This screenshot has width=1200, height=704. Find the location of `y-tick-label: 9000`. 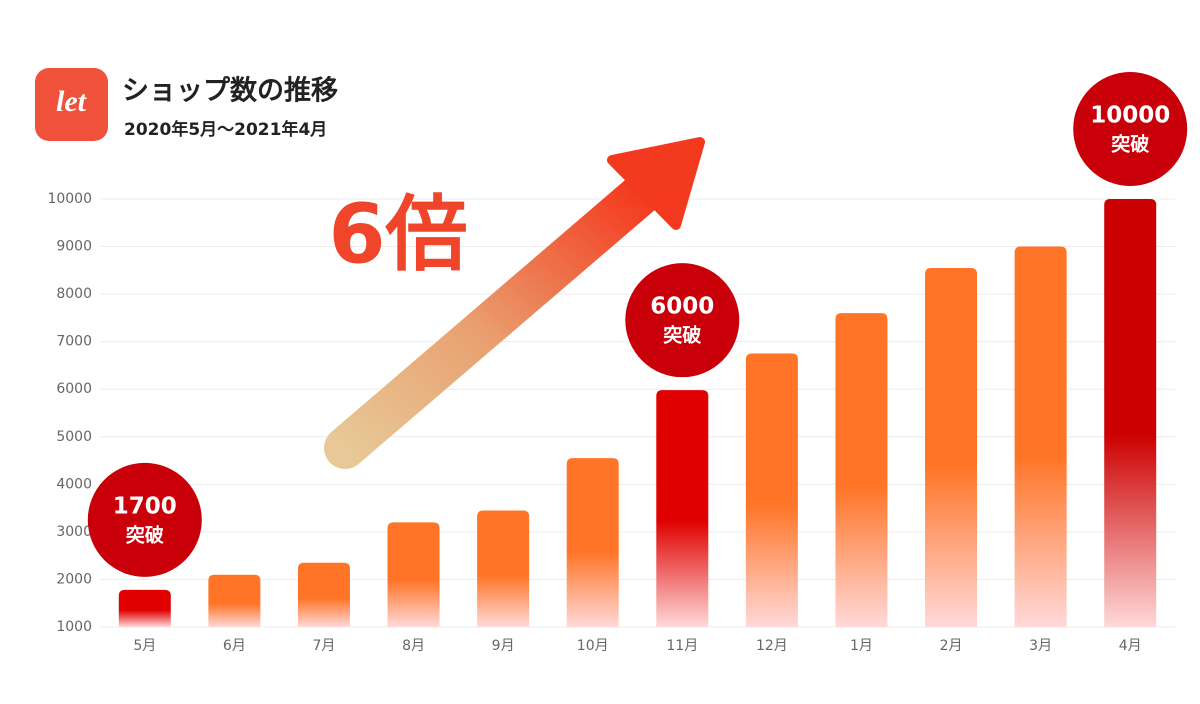

y-tick-label: 9000 is located at coordinates (74, 247).